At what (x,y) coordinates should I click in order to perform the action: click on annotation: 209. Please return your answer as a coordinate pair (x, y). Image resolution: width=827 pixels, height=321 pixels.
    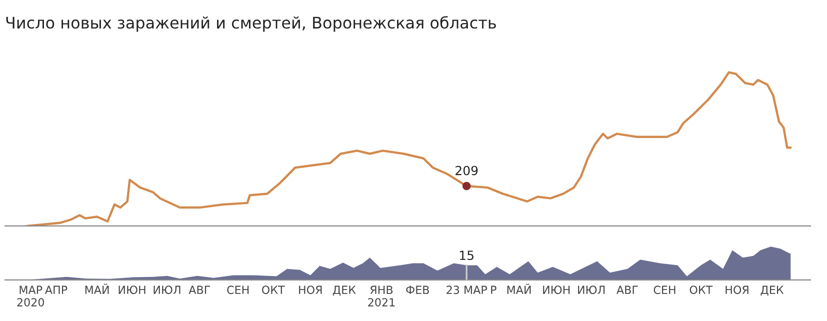
    Looking at the image, I should click on (467, 171).